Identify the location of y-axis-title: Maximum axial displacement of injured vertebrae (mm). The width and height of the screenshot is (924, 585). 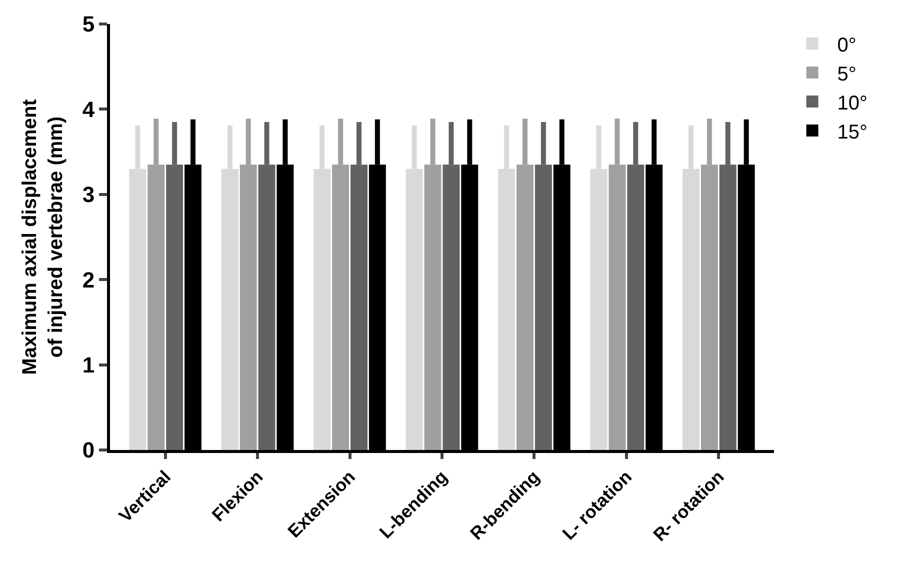
(42, 236).